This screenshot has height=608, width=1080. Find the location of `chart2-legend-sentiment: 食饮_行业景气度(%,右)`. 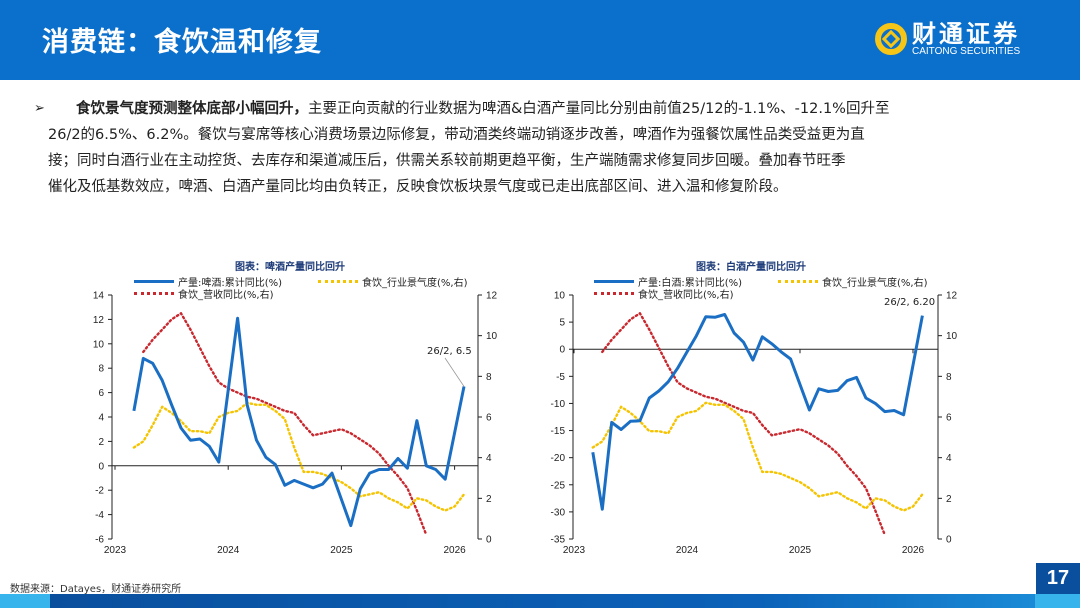

chart2-legend-sentiment: 食饮_行业景气度(%,右) is located at coordinates (852, 281).